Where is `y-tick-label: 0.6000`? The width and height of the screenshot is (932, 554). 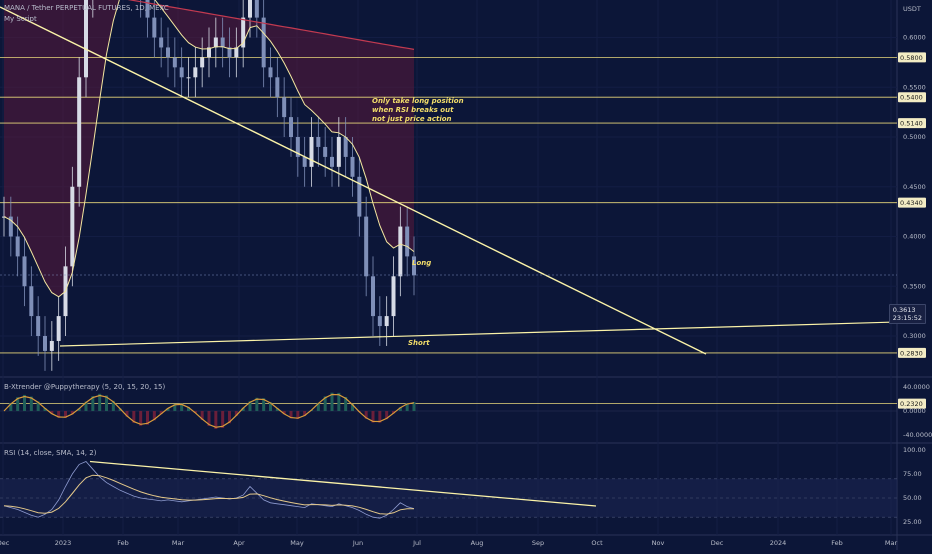
y-tick-label: 0.6000 is located at coordinates (914, 38).